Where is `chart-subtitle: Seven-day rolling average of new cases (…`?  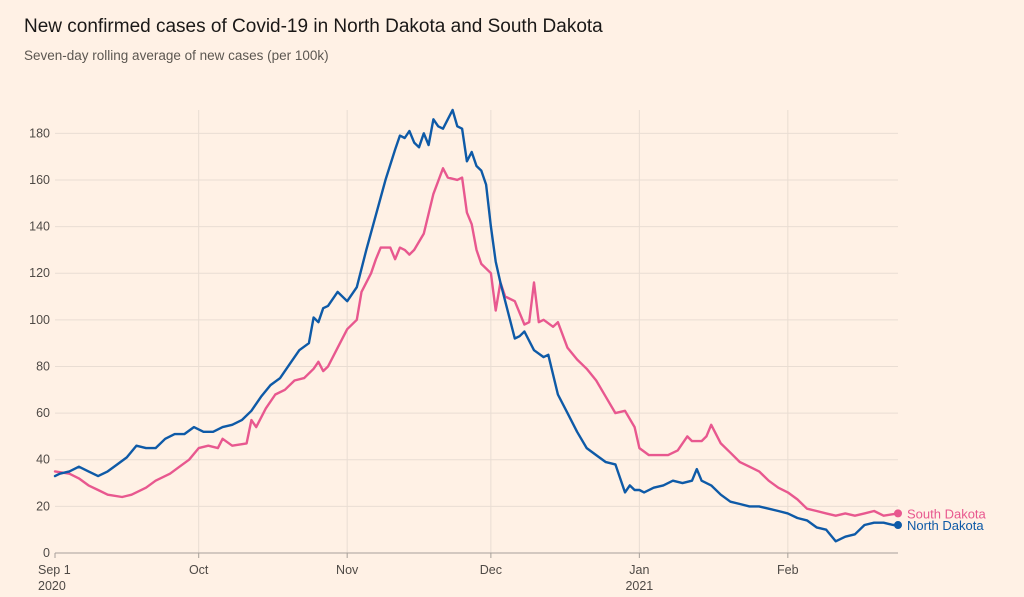 chart-subtitle: Seven-day rolling average of new cases (… is located at coordinates (176, 55).